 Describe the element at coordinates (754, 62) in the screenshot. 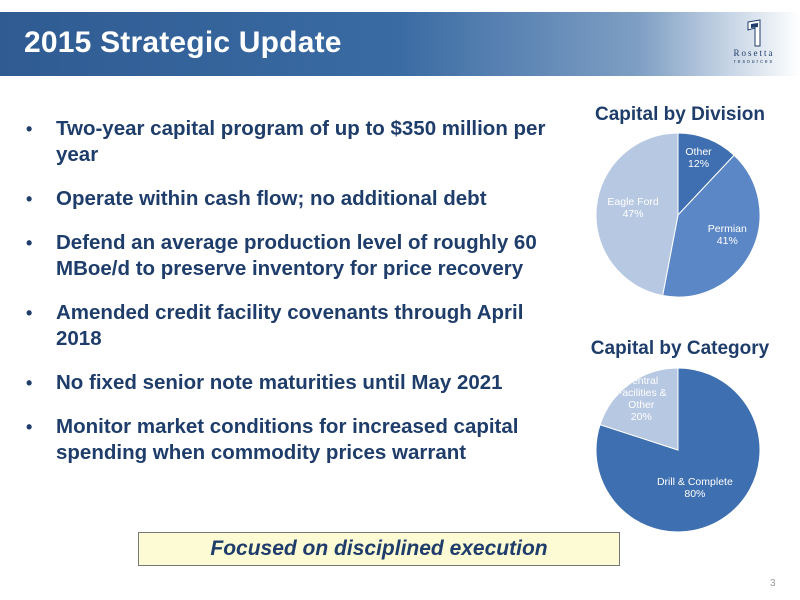

I see `logo-subtitle: resources` at that location.